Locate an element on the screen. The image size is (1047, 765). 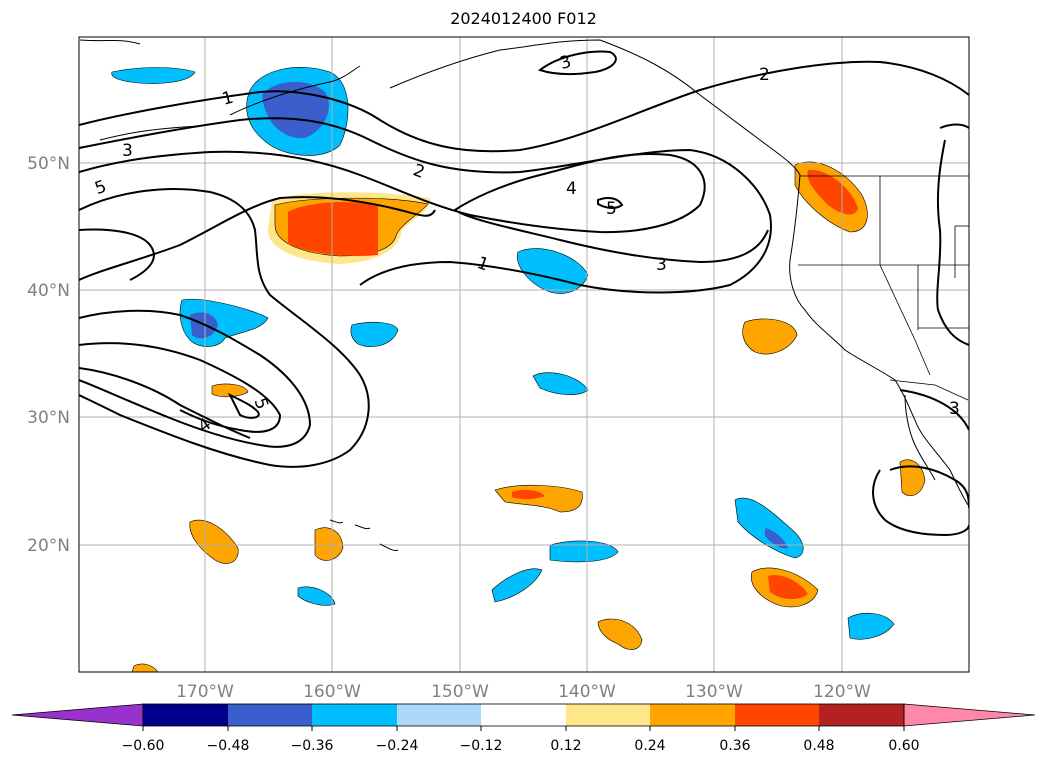
contour-label: 2 is located at coordinates (764, 75).